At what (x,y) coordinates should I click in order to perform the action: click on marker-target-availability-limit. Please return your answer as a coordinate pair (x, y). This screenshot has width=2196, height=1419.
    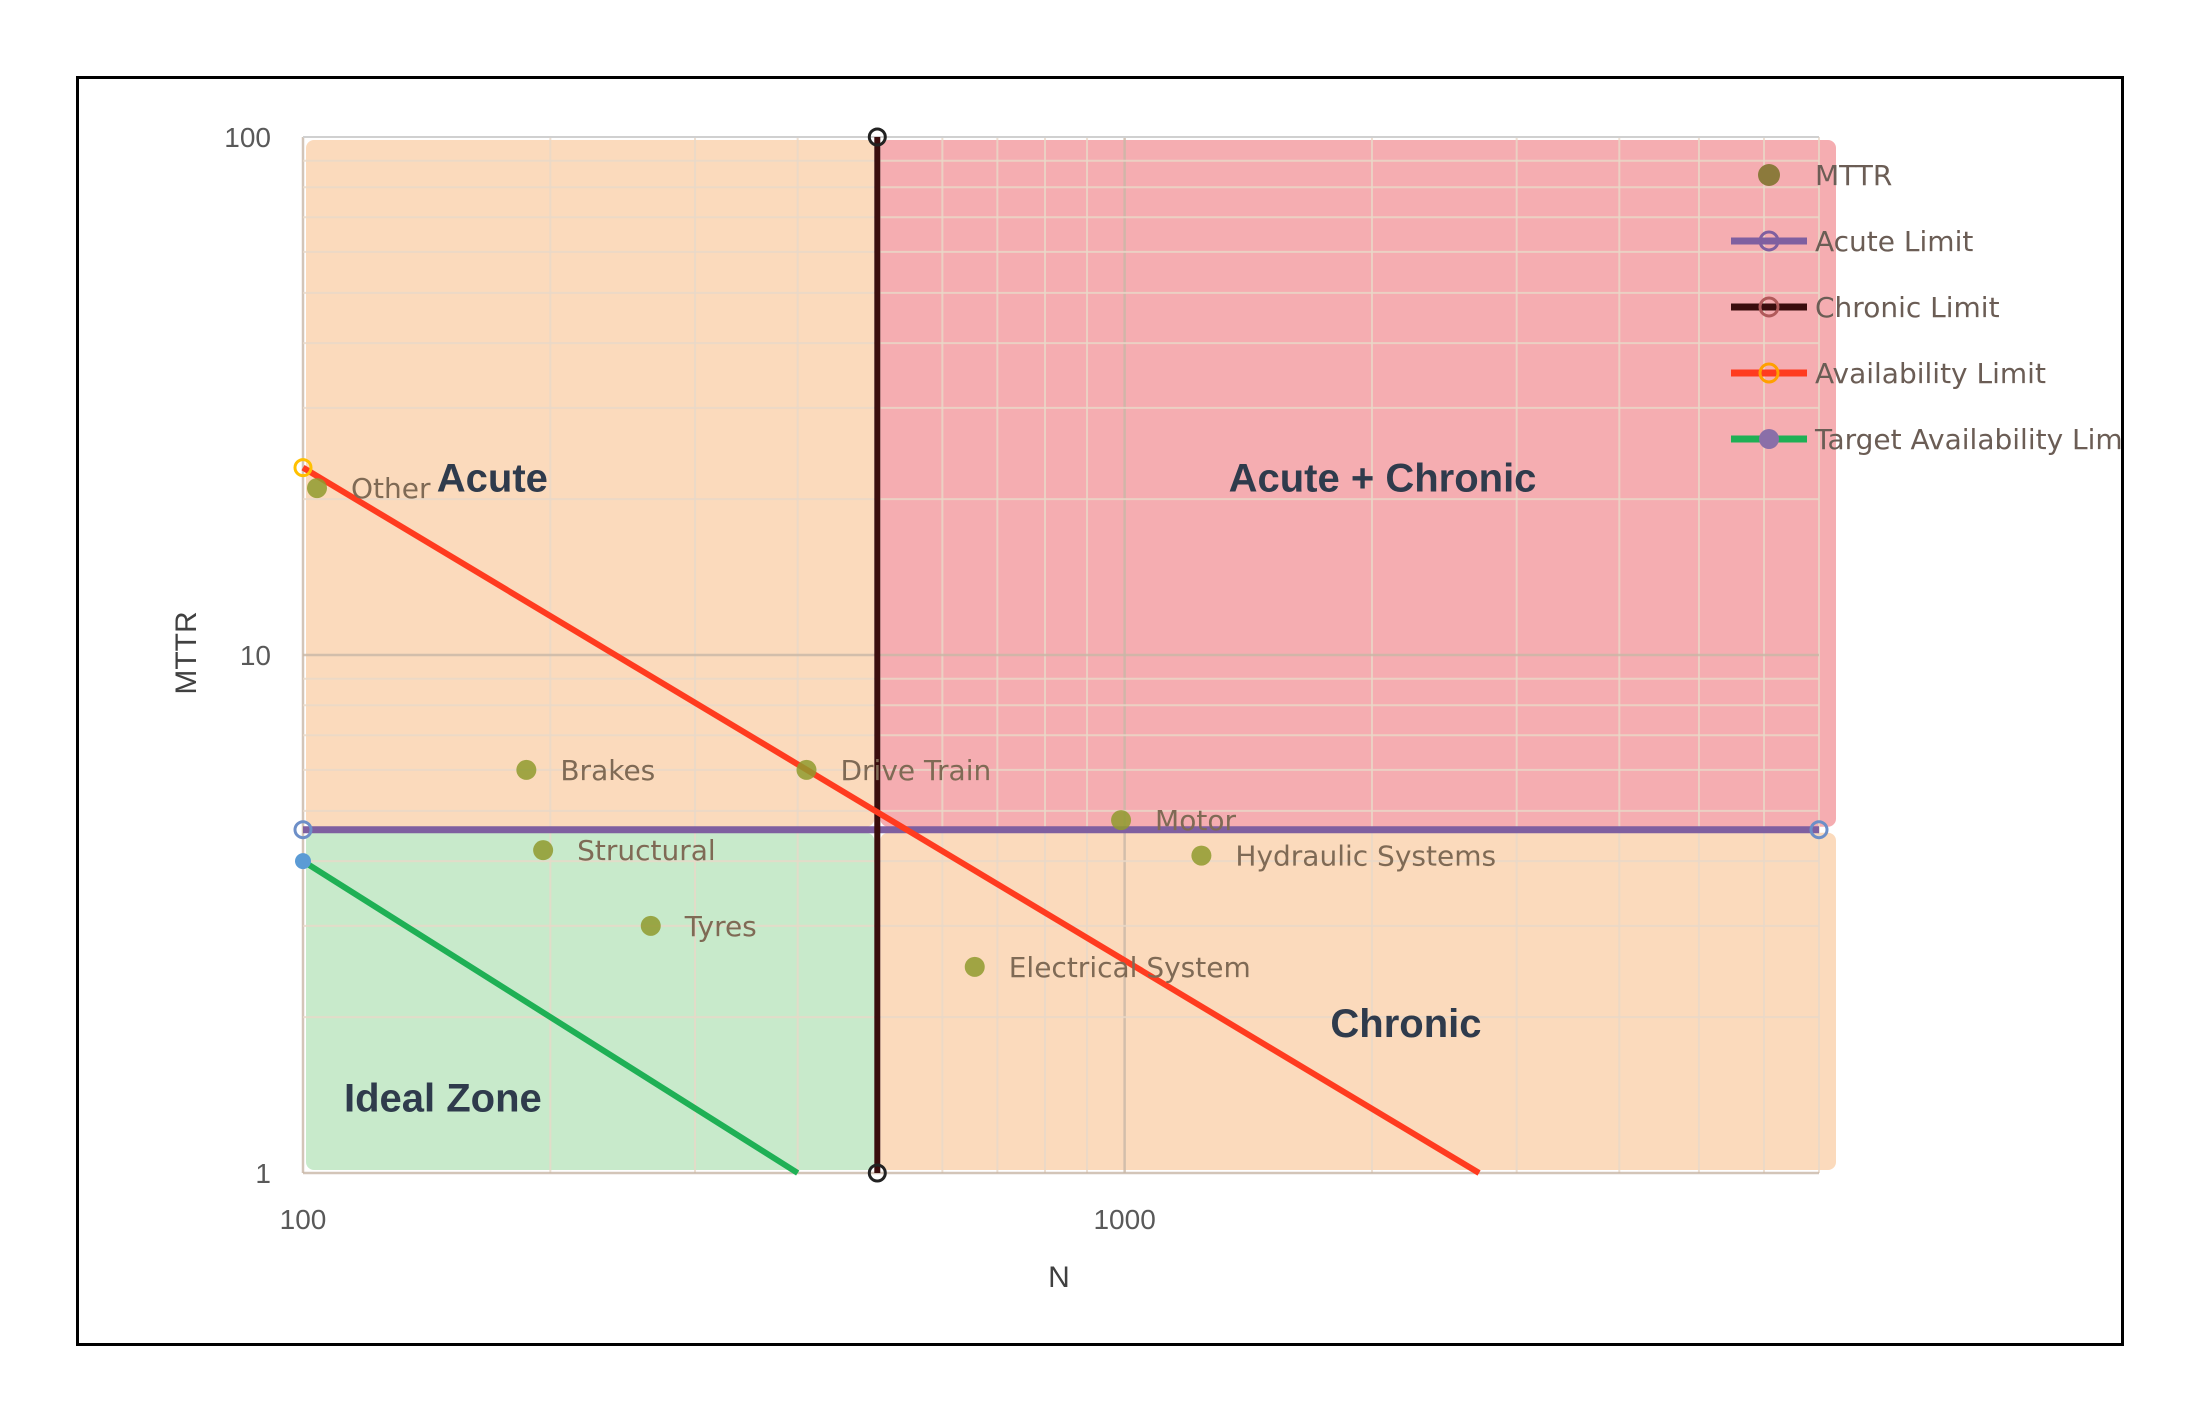
    Looking at the image, I should click on (303, 861).